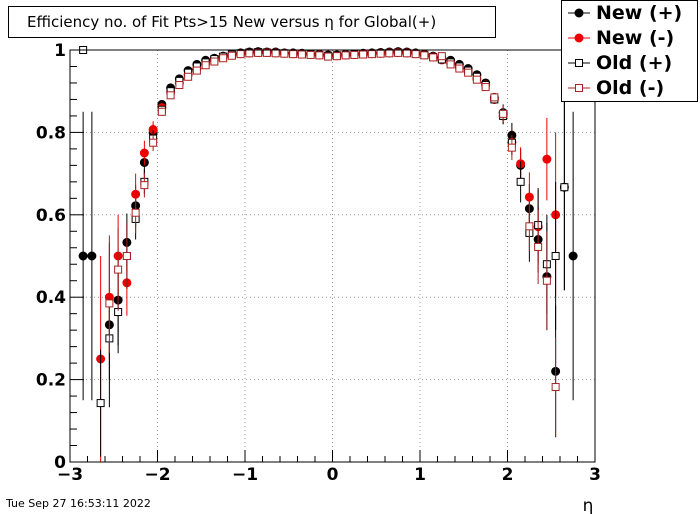 The width and height of the screenshot is (700, 514). What do you see at coordinates (639, 13) in the screenshot?
I see `legend-label: New (+)` at bounding box center [639, 13].